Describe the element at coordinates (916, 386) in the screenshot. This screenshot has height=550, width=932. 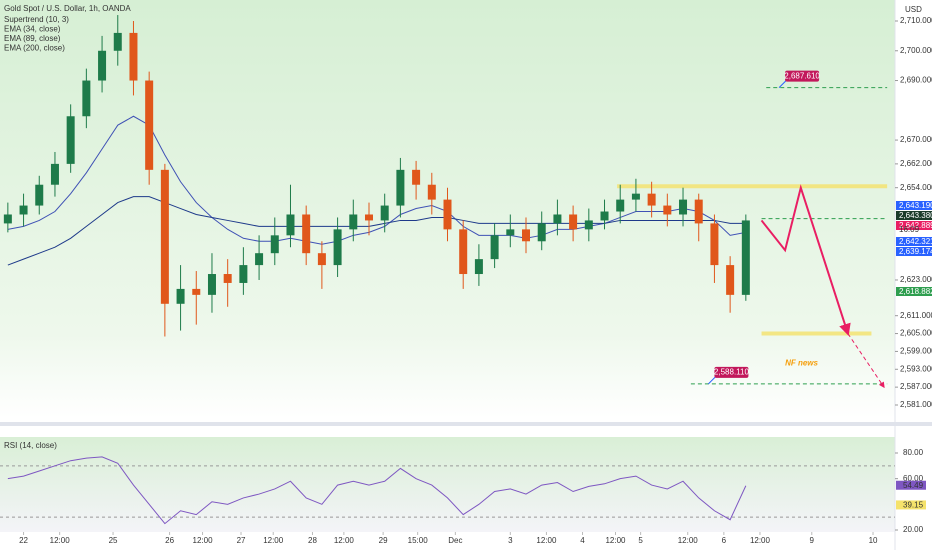
I see `y-tick-label: 2,587.000` at that location.